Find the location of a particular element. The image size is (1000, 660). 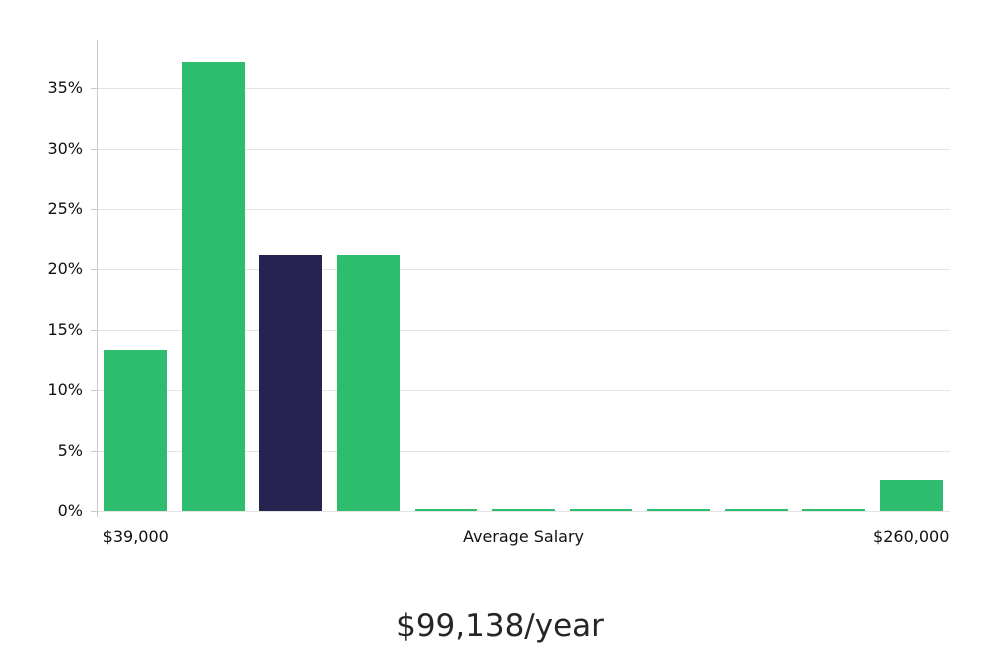

y-tick-label: 25% is located at coordinates (65, 209).